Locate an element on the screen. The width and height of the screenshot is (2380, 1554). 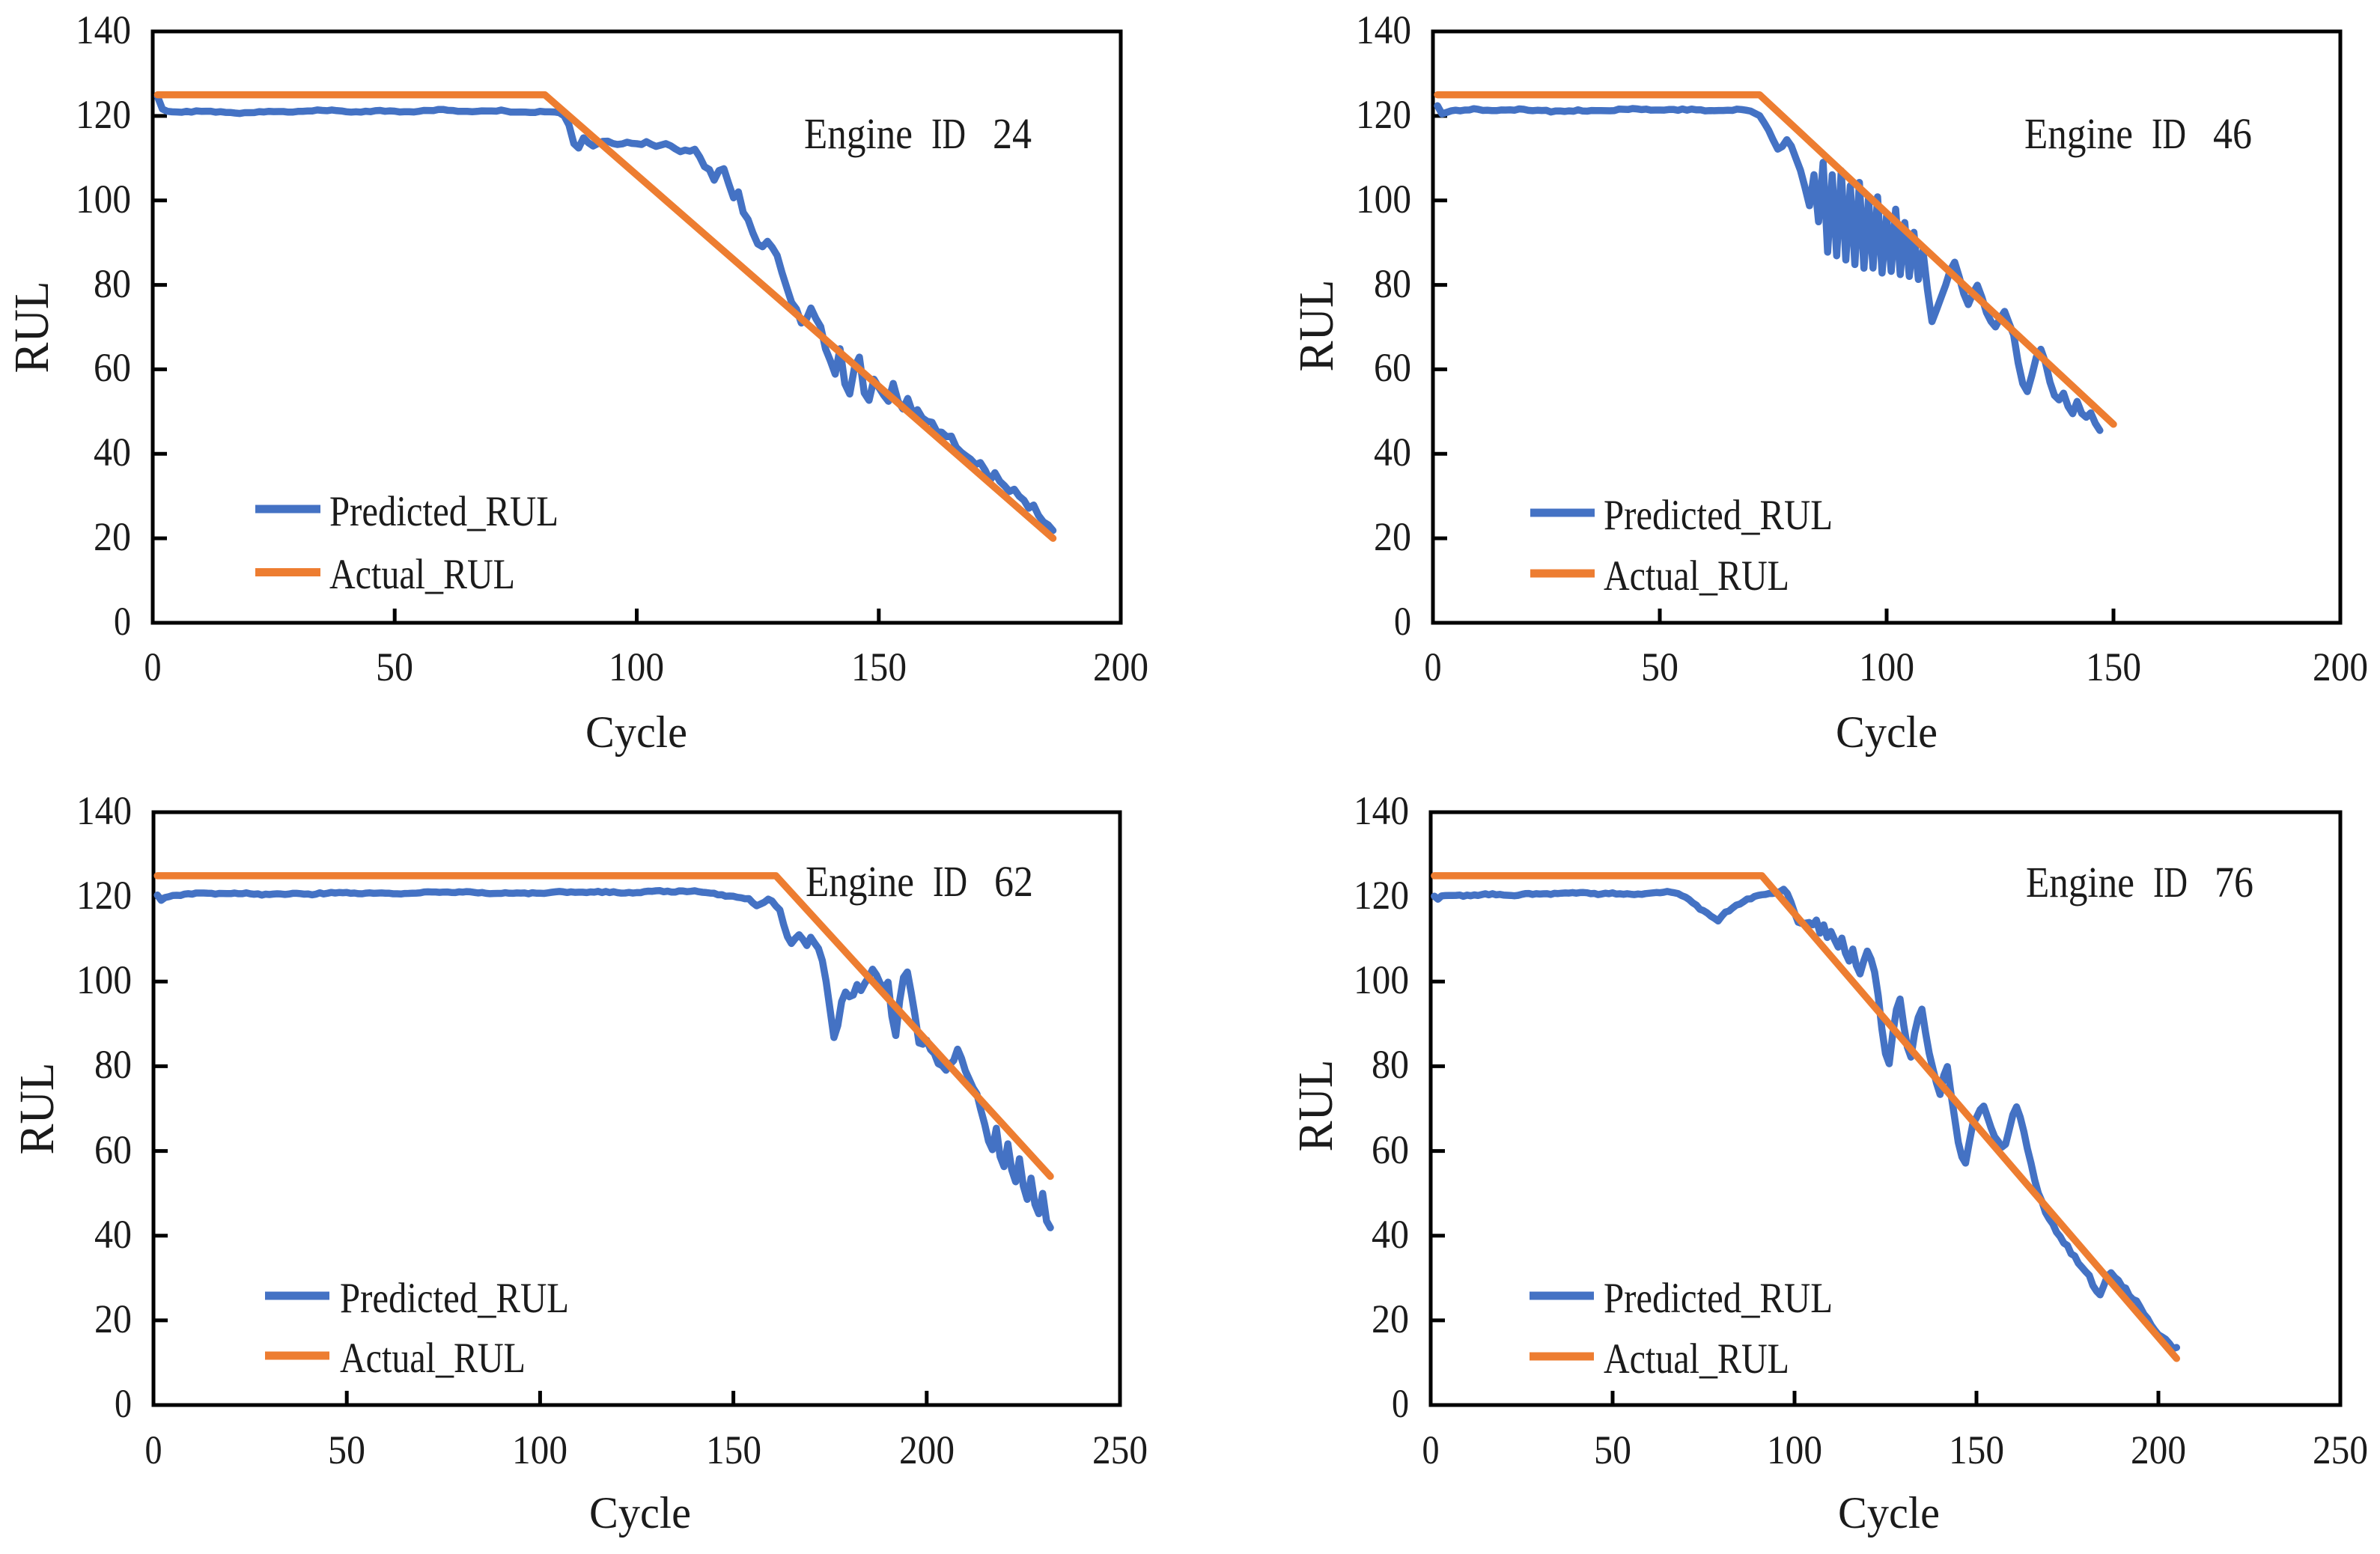
svg-text: 62 is located at coordinates (1013, 882).